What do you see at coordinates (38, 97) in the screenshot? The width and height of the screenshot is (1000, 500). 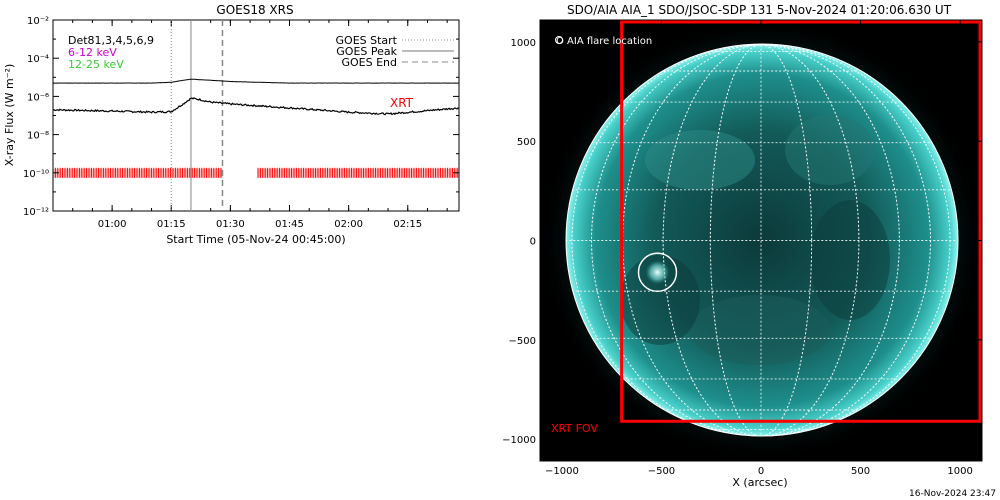 I see `y-tick-label: 10⁻⁶` at bounding box center [38, 97].